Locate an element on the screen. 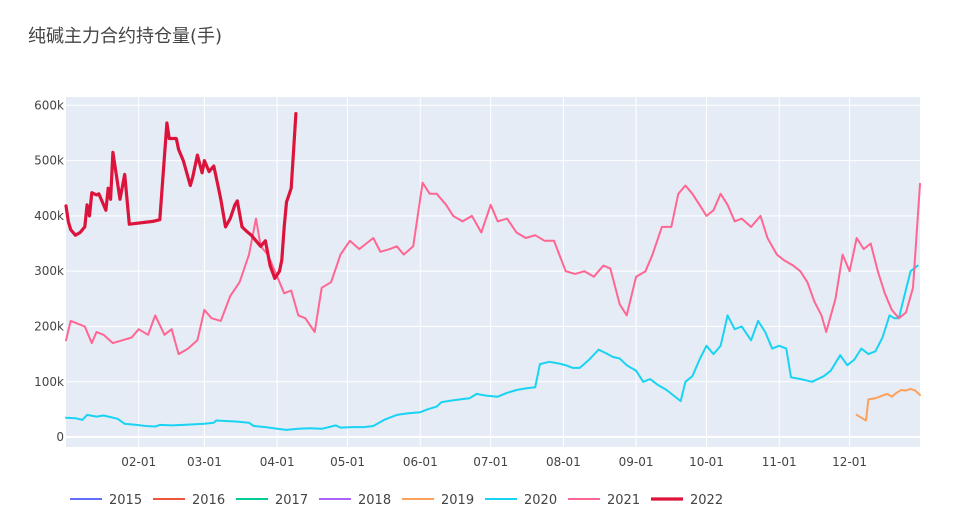 The image size is (965, 526). y-axis: 0 100k 200k 300k 400k 500k 600k is located at coordinates (49, 271).